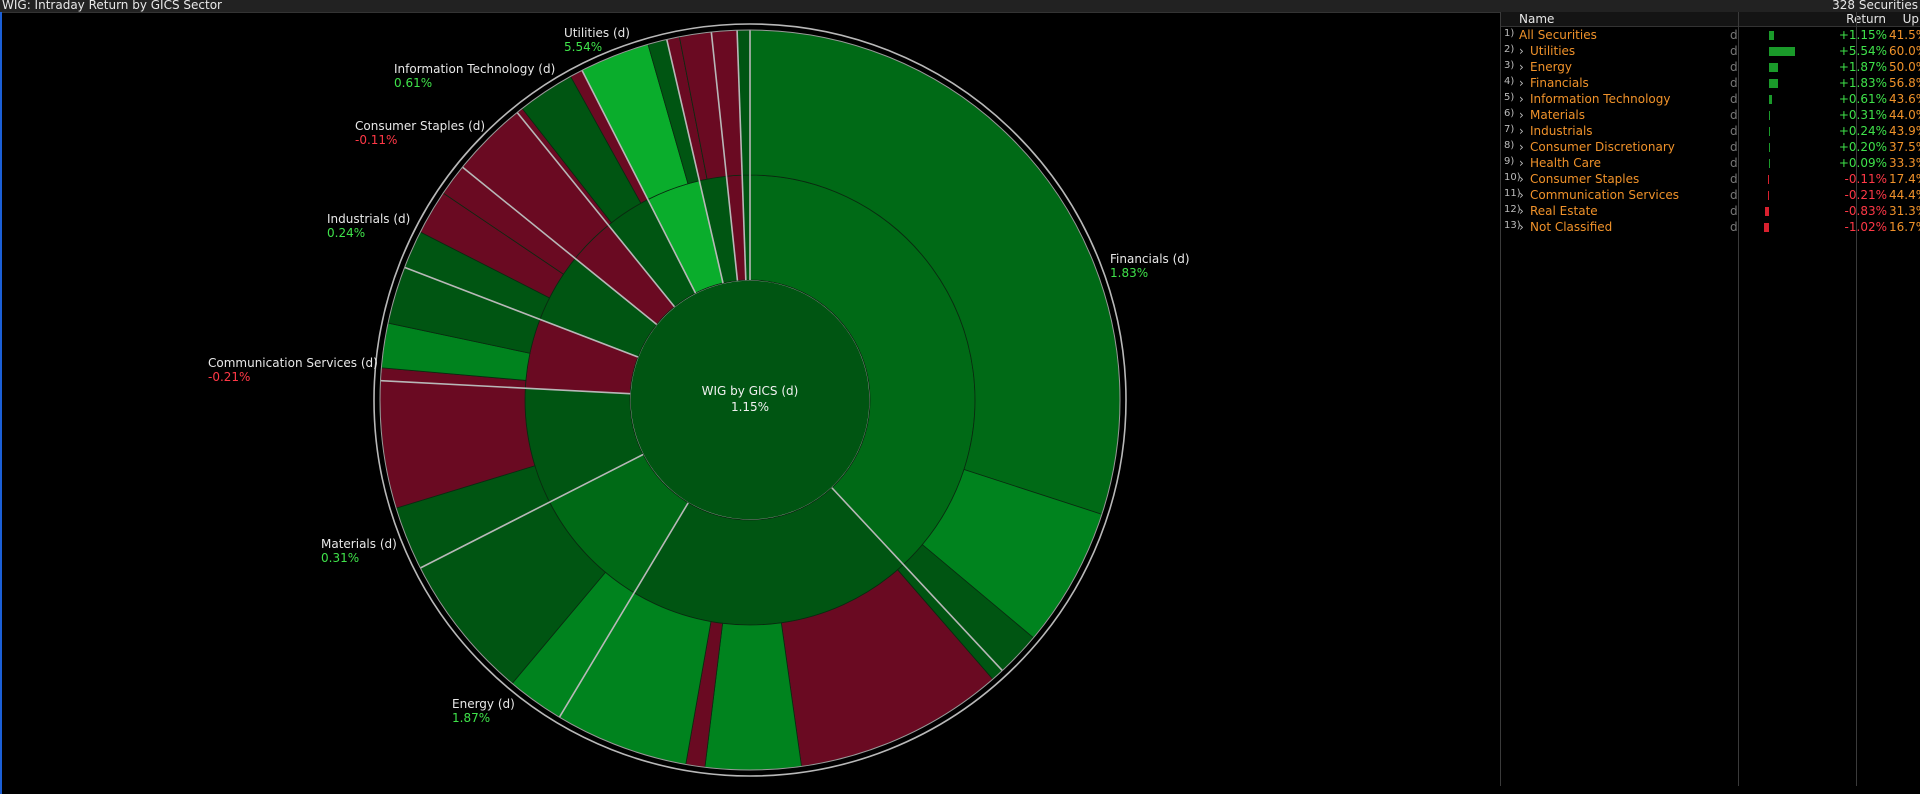  Describe the element at coordinates (1710, 83) in the screenshot. I see `table-row: 4) › Financials d +1.83%56.8%` at that location.